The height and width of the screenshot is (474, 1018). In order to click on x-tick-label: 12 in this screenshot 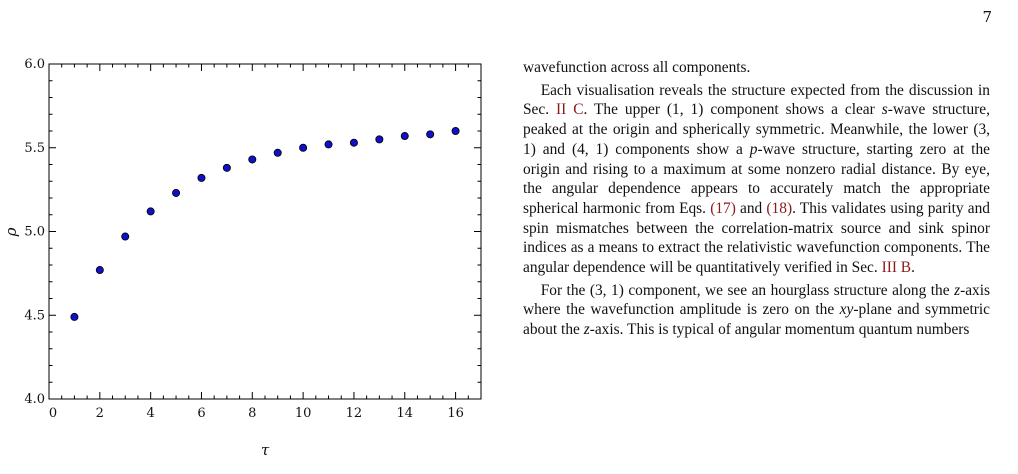, I will do `click(354, 413)`.